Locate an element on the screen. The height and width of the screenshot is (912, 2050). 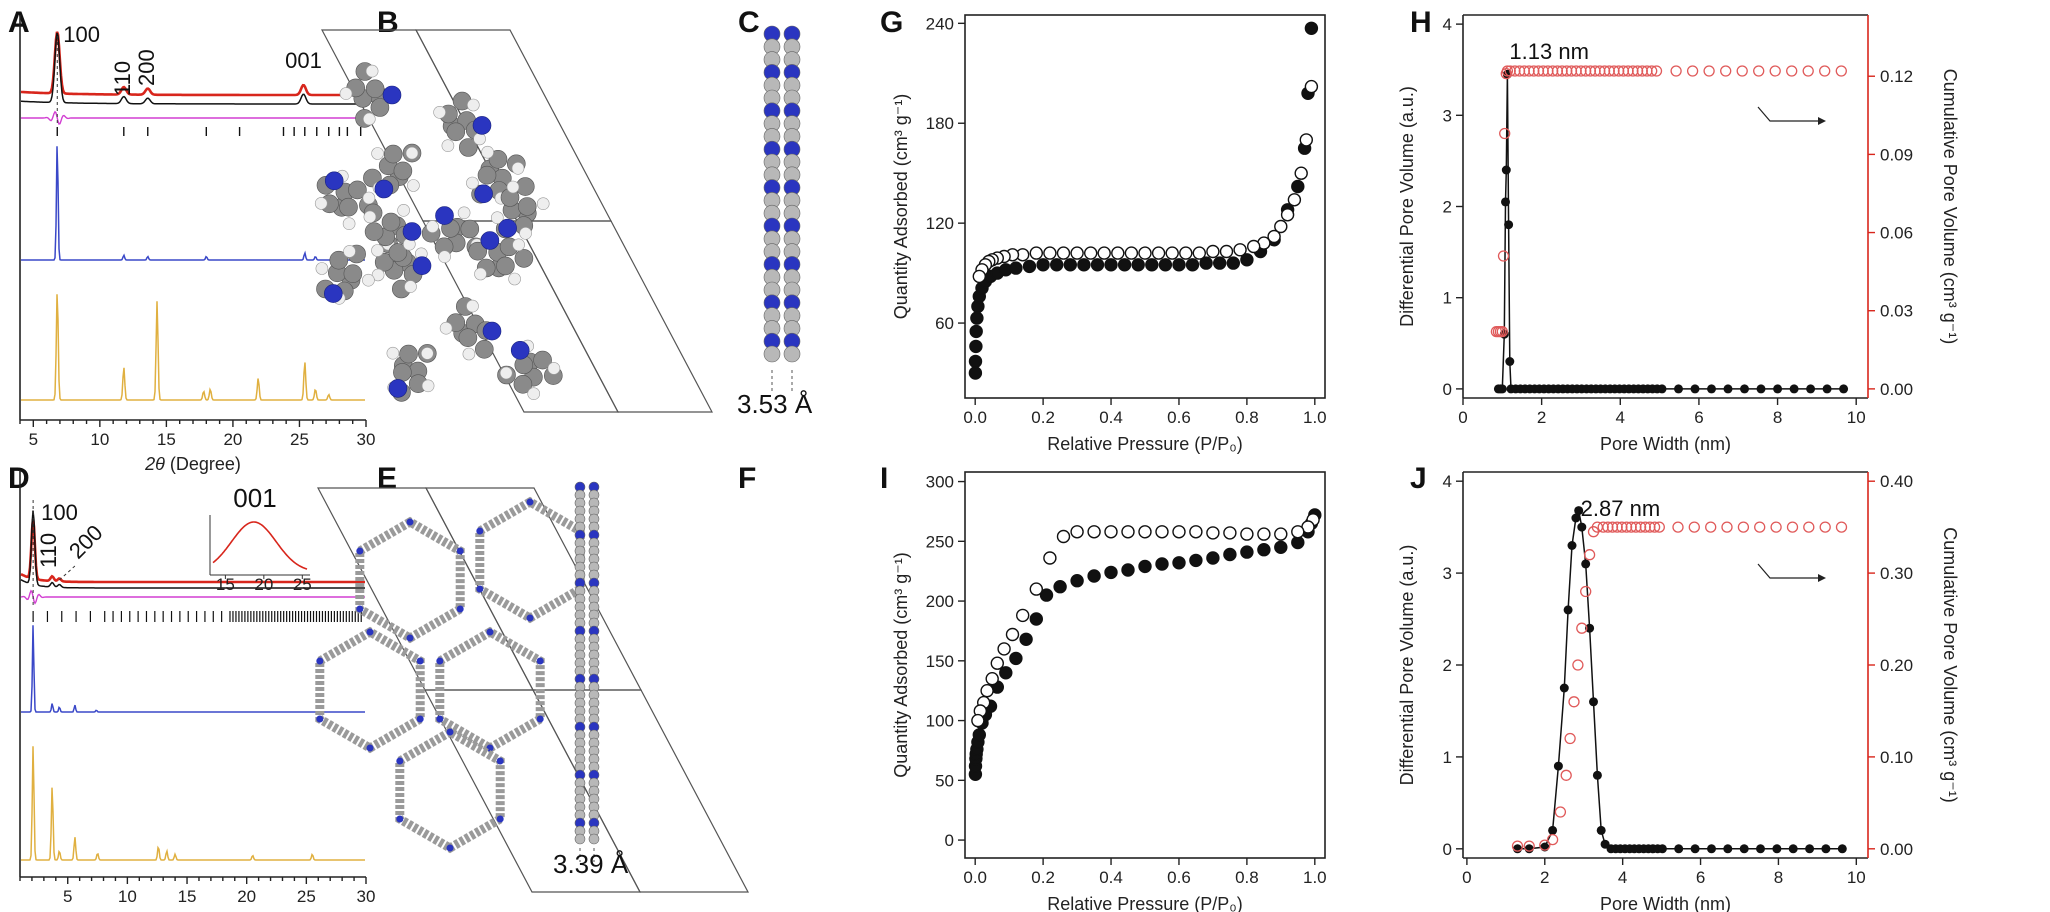
unit-cell is located at coordinates (614, 316).